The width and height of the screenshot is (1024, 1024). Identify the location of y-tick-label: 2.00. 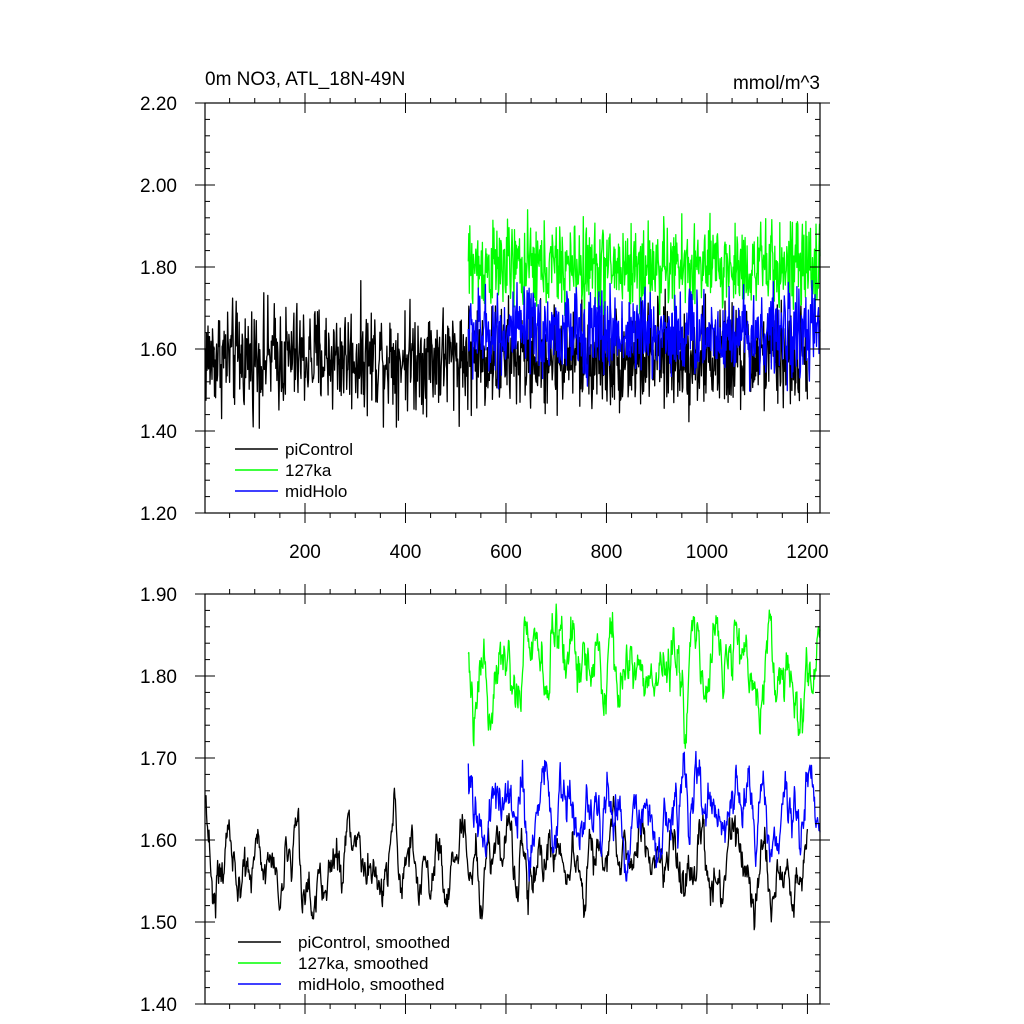
(158, 186).